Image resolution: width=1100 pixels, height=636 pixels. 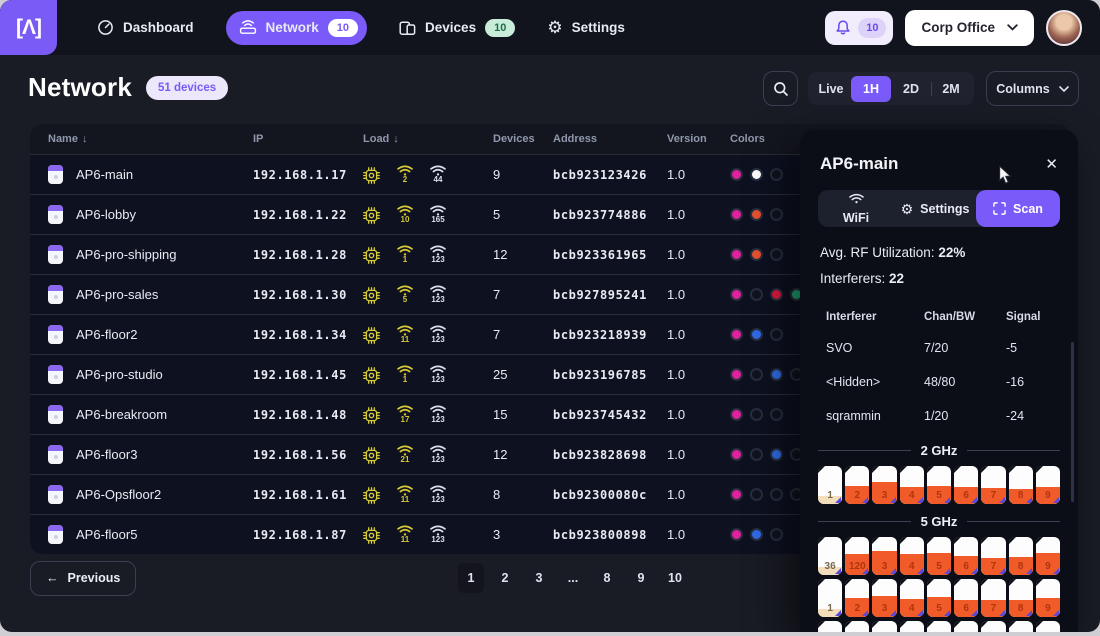 I want to click on channel-cell: 120, so click(x=857, y=556).